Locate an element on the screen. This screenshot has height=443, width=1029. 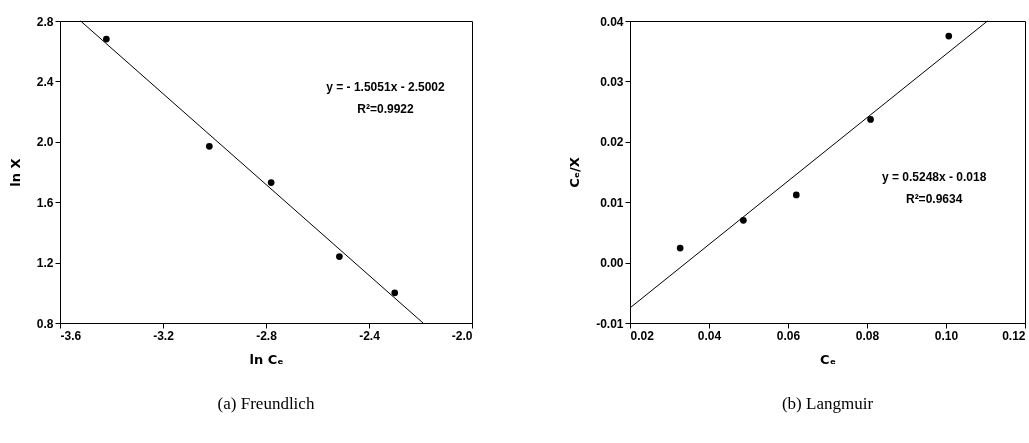
x-tick-label: -2.8 is located at coordinates (267, 335).